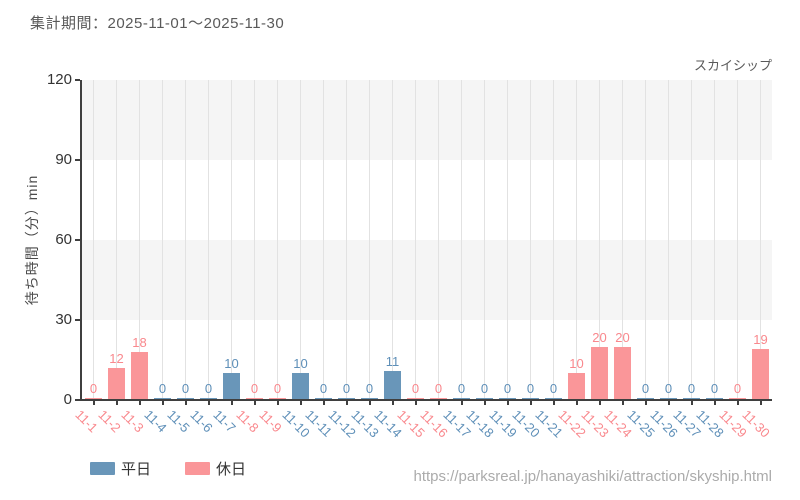 This screenshot has width=800, height=500. Describe the element at coordinates (132, 421) in the screenshot. I see `x-tick-label: 11-3` at that location.